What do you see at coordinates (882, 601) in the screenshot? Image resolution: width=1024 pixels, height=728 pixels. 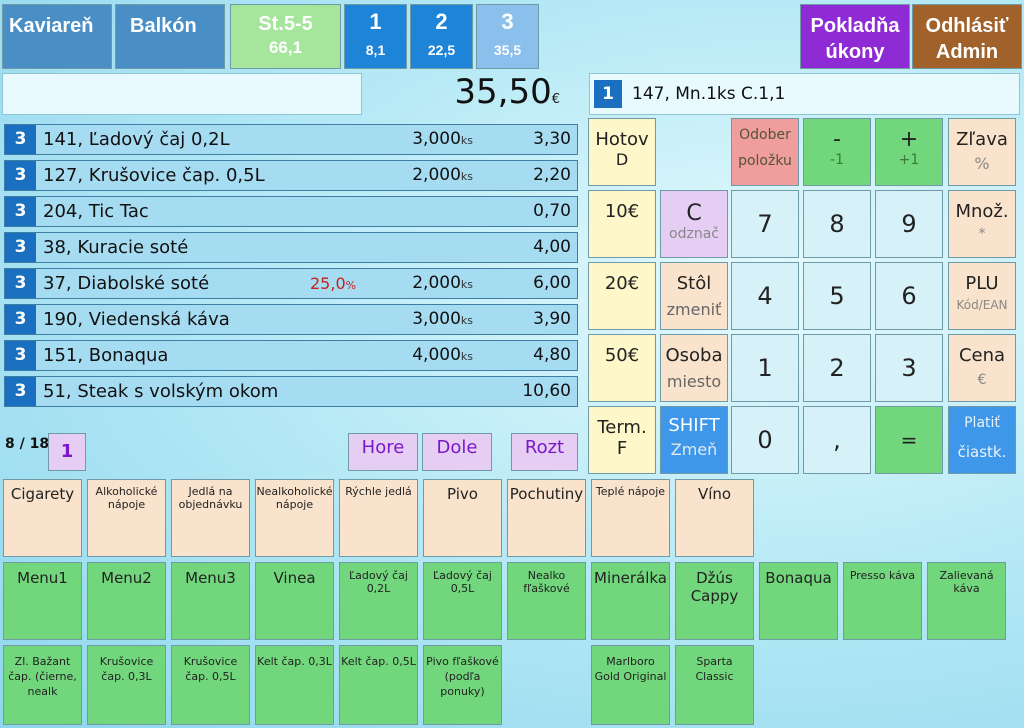 I see `product-button: Presso káva` at bounding box center [882, 601].